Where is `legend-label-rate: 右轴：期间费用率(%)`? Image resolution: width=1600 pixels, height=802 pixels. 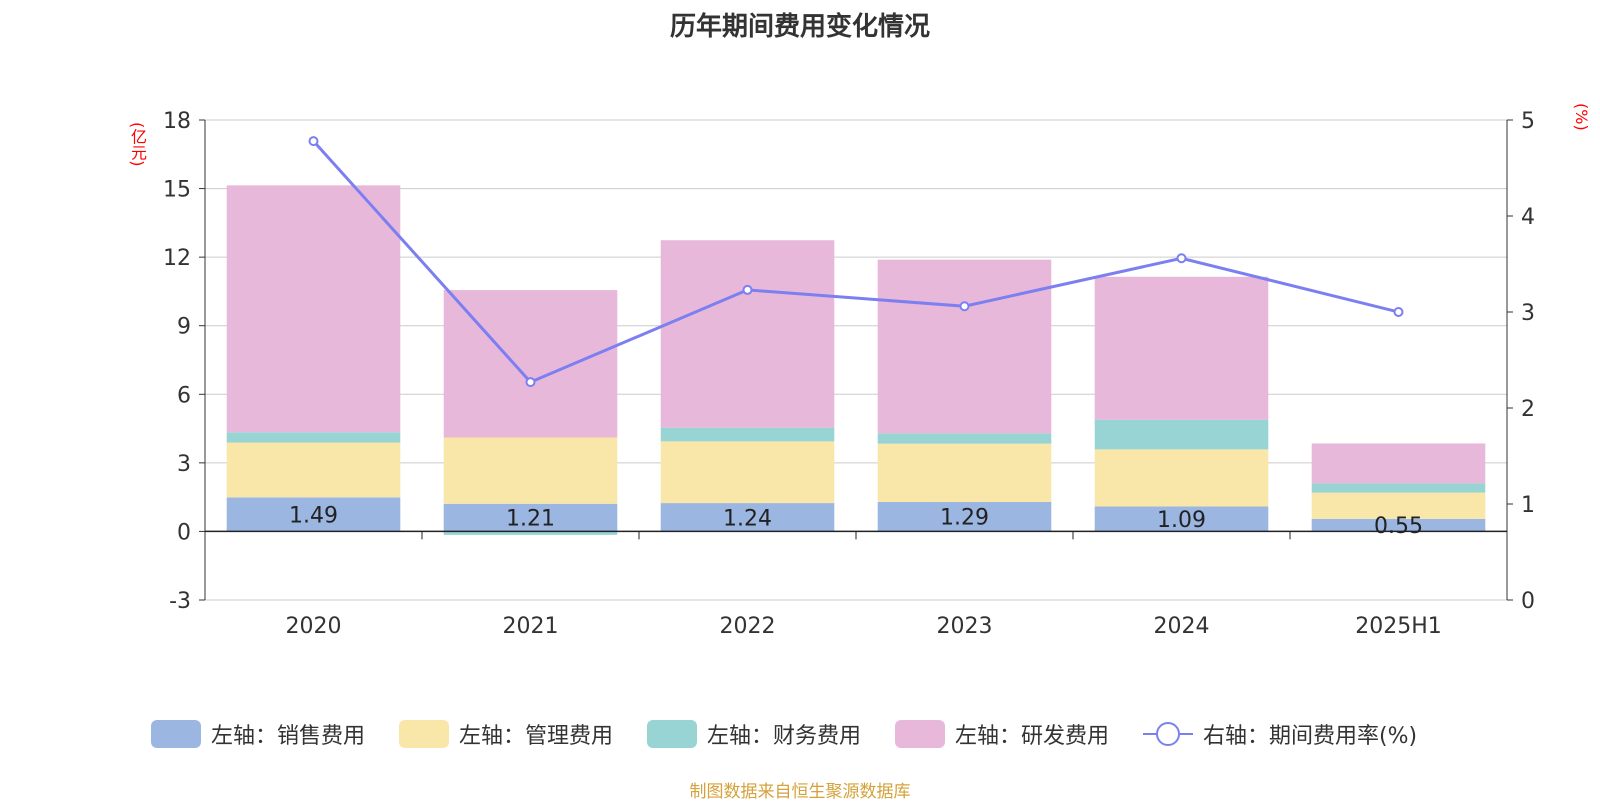 legend-label-rate: 右轴：期间费用率(%) is located at coordinates (1310, 736).